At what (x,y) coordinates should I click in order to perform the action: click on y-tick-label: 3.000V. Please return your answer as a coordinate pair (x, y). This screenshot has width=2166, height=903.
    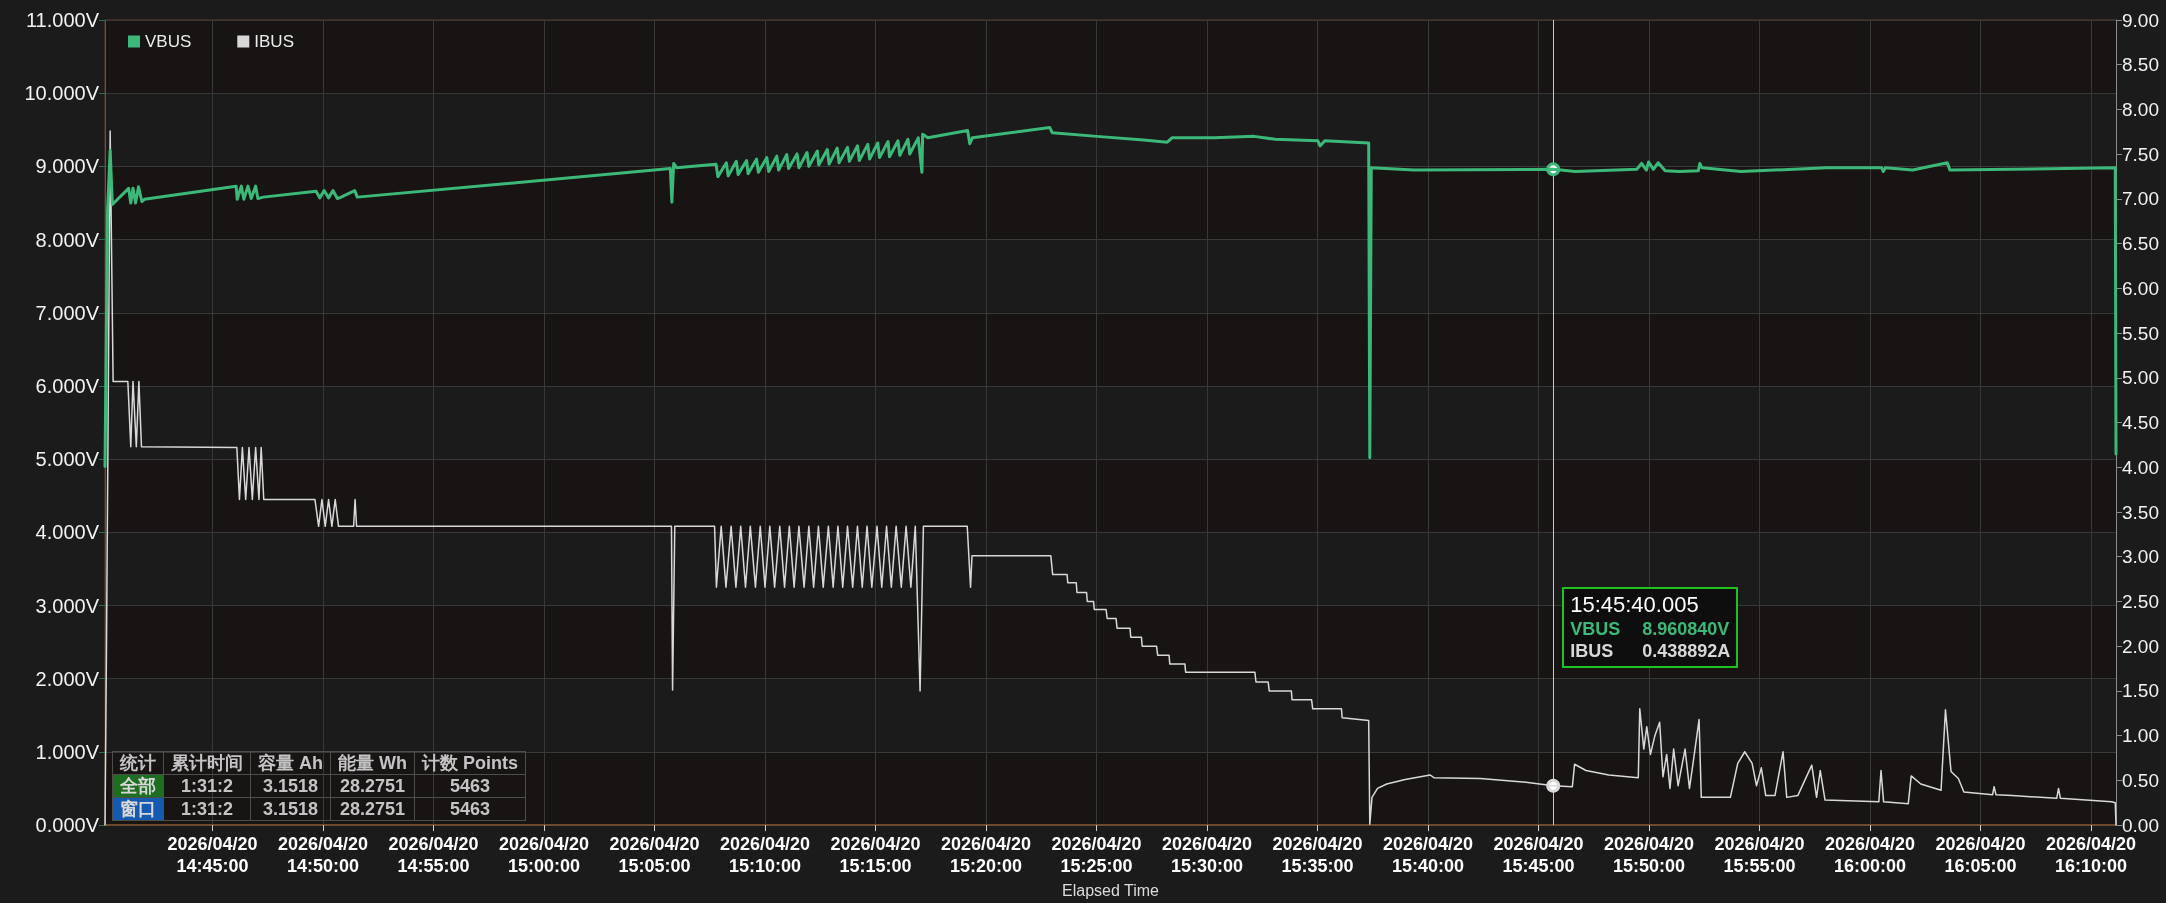
    Looking at the image, I should click on (67, 605).